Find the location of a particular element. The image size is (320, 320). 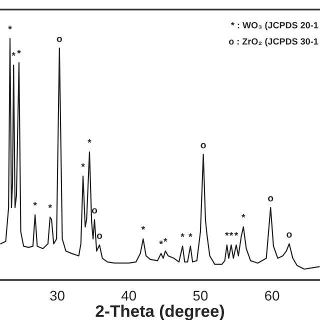

x-tick-label: 30 is located at coordinates (57, 295).